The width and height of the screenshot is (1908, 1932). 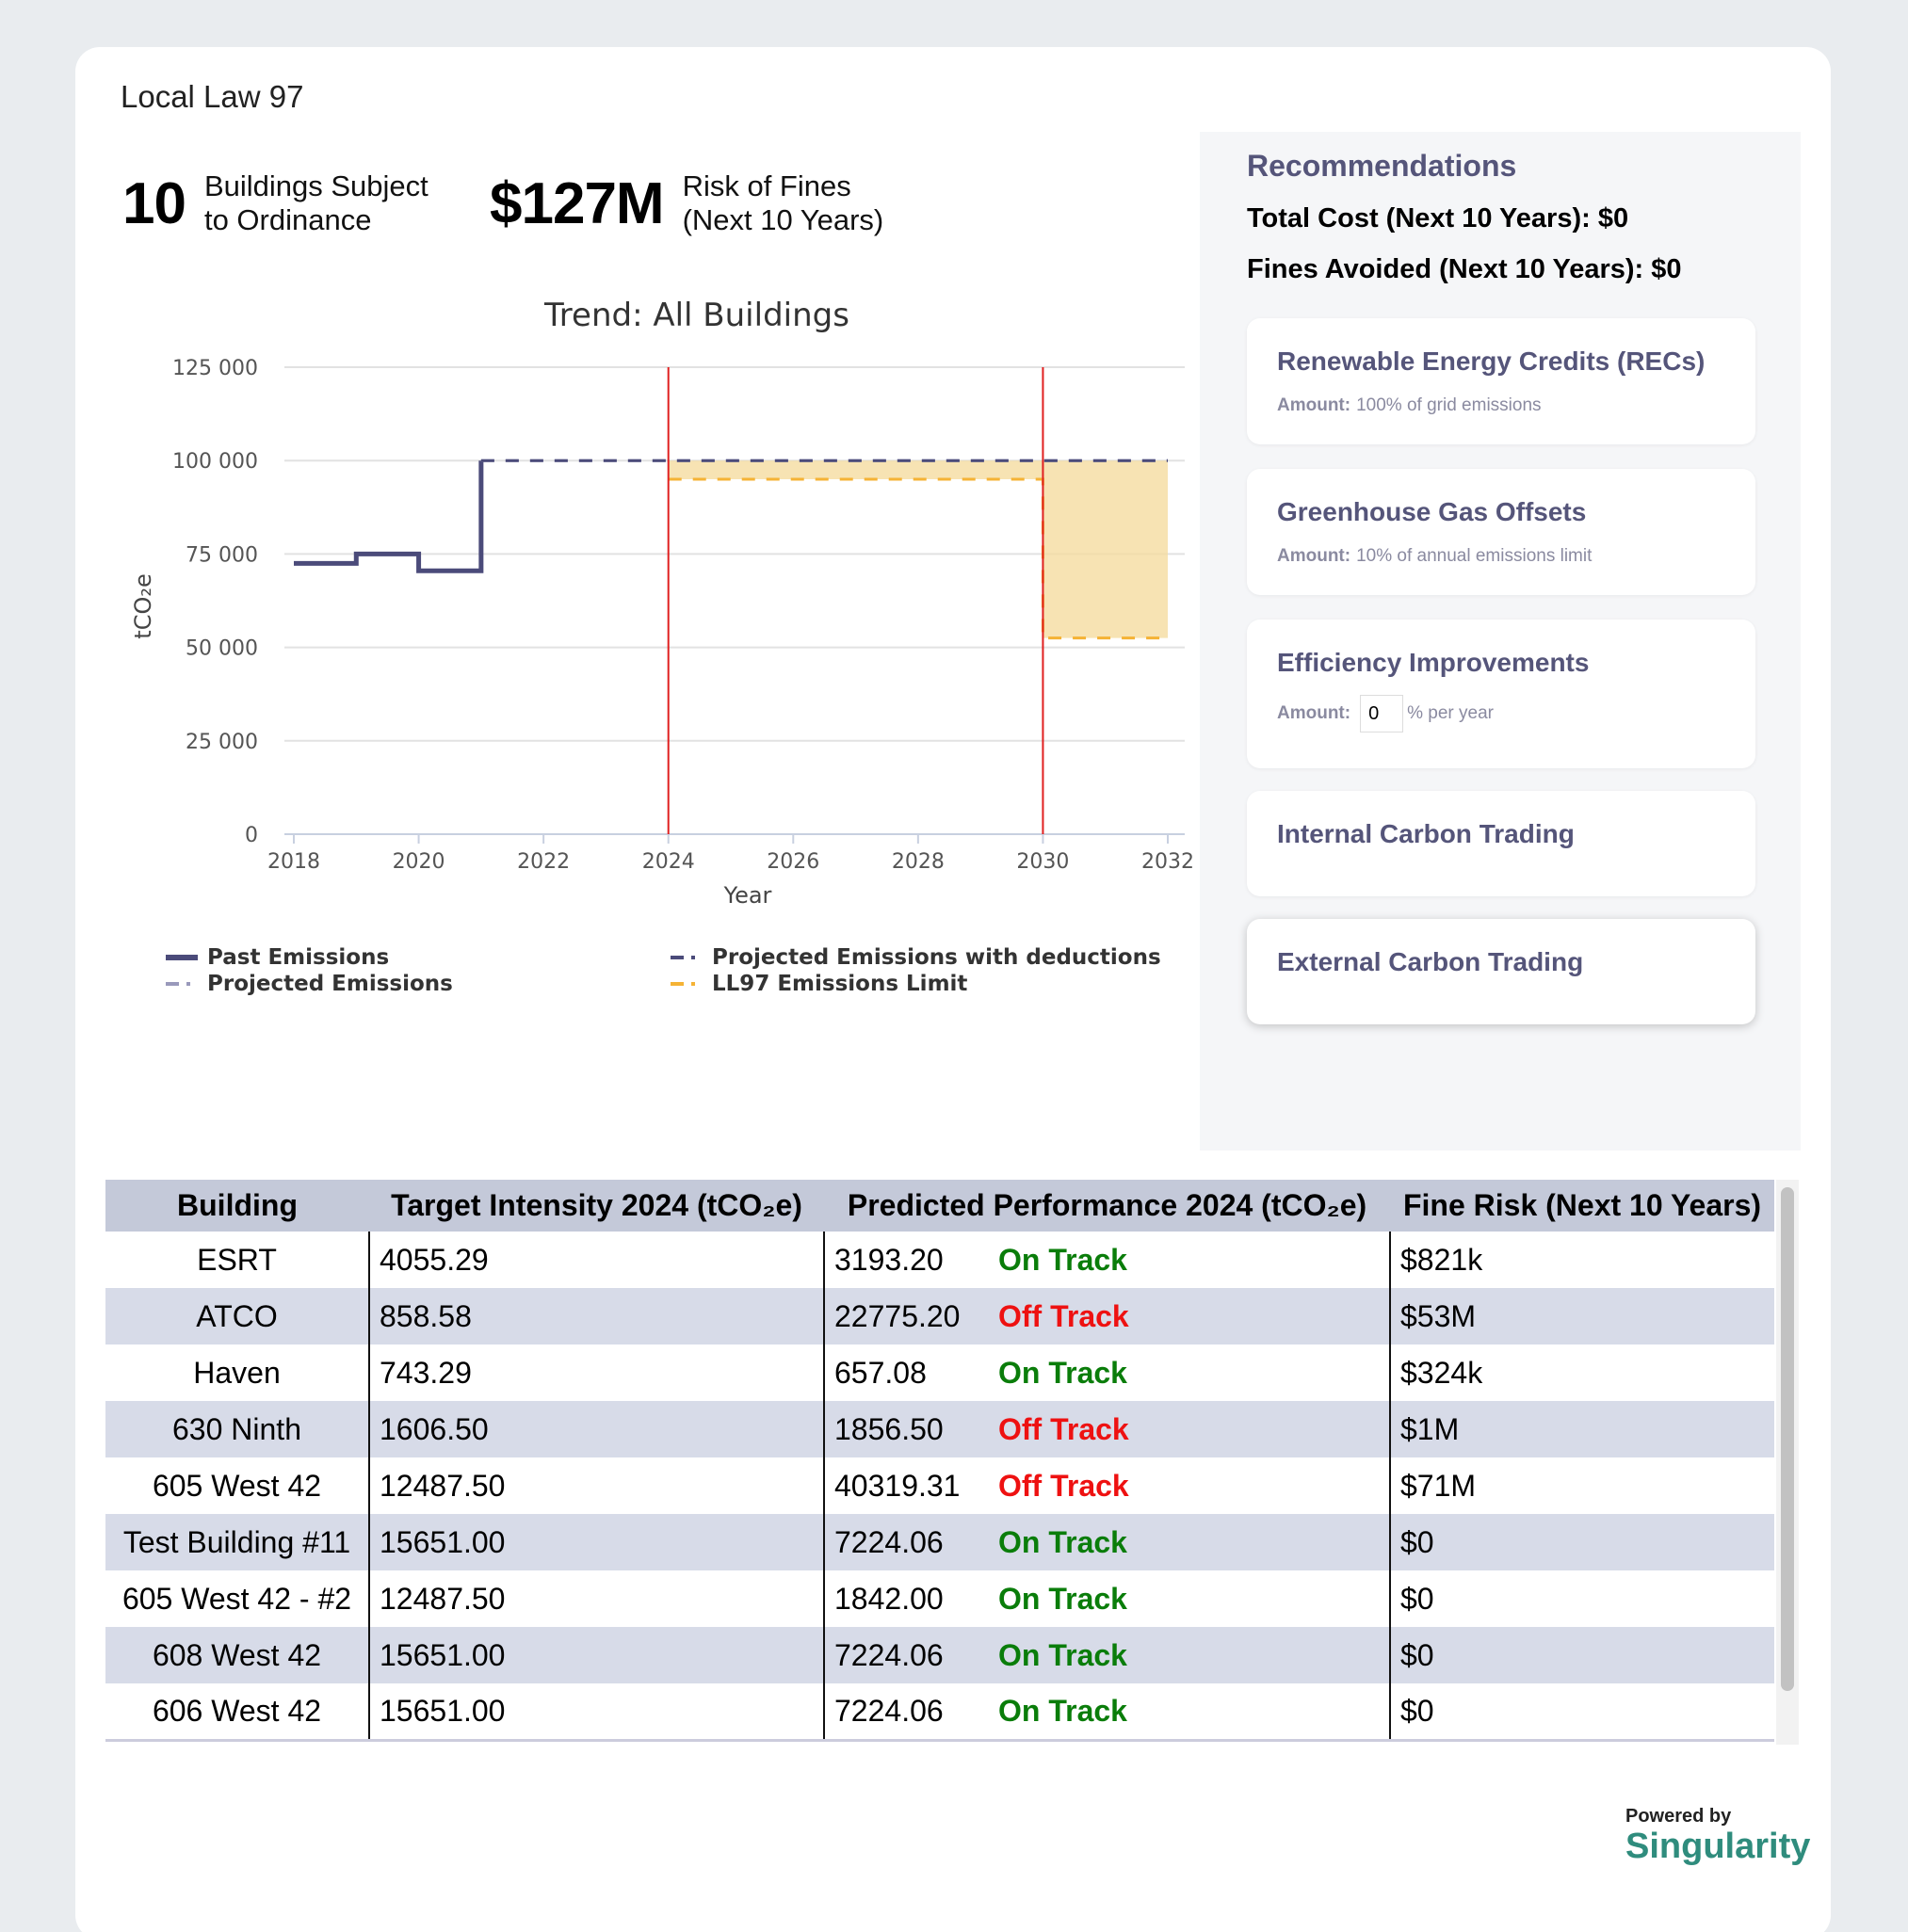 I want to click on reco-card-name: Internal Carbon Trading, so click(x=1426, y=833).